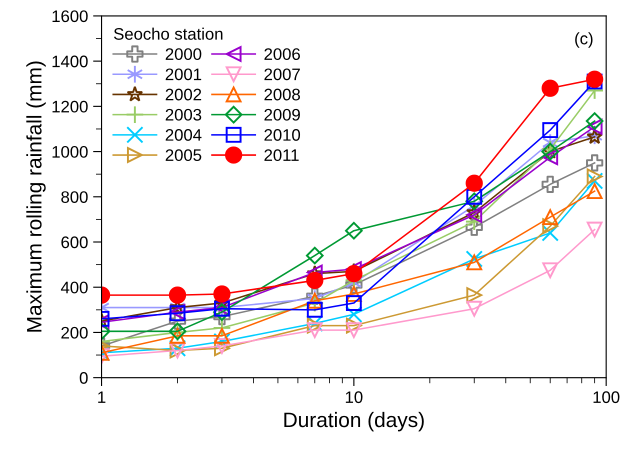 This screenshot has height=455, width=623. Describe the element at coordinates (184, 114) in the screenshot. I see `legend-label: 2003` at that location.